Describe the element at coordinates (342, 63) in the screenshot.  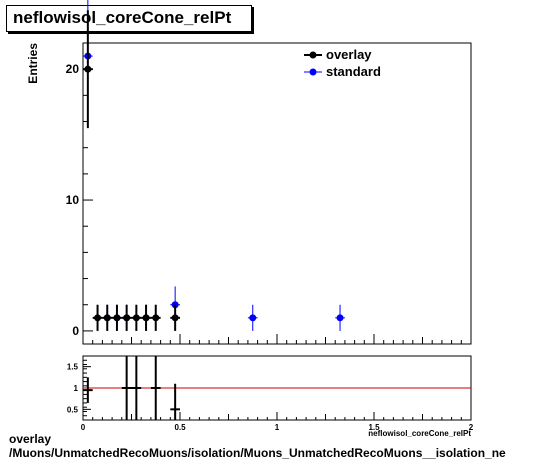
I see `legend: overlay standard` at that location.